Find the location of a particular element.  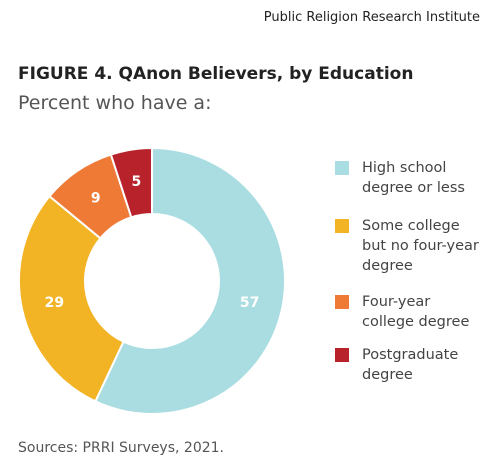

data-label: 9 is located at coordinates (96, 198).